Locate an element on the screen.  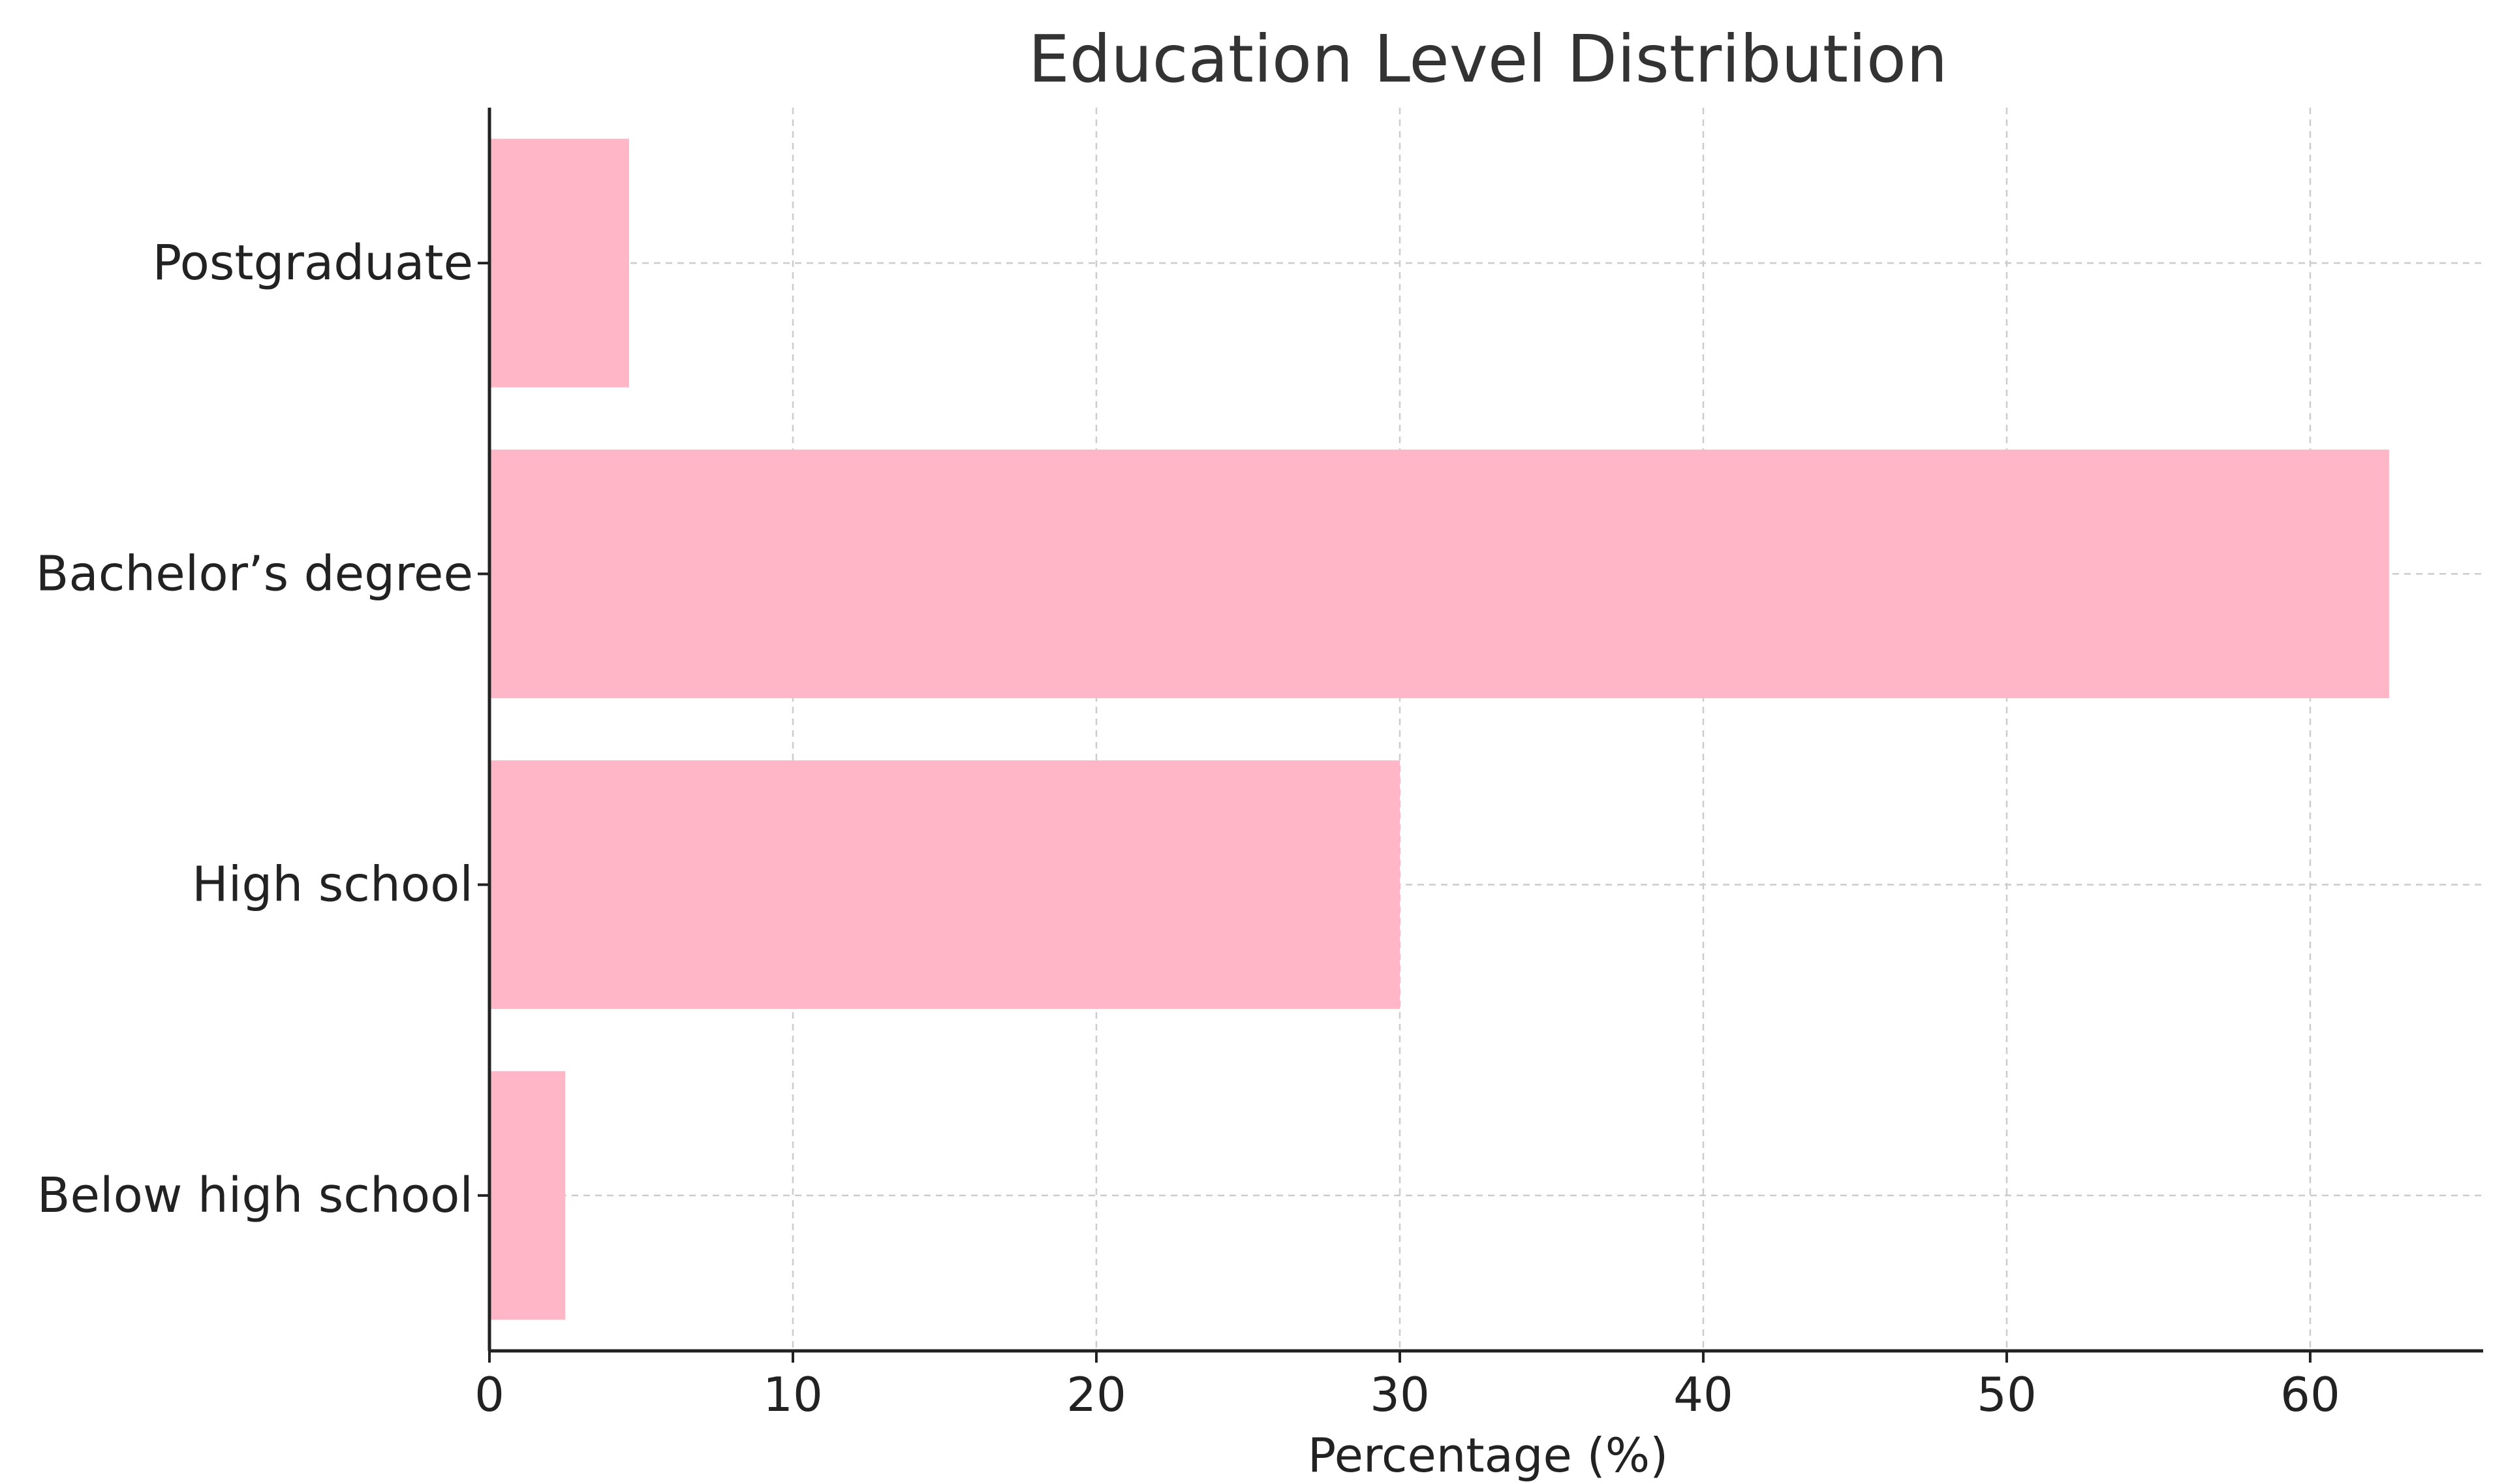
x-tick-label-50: 50 is located at coordinates (2007, 1394).